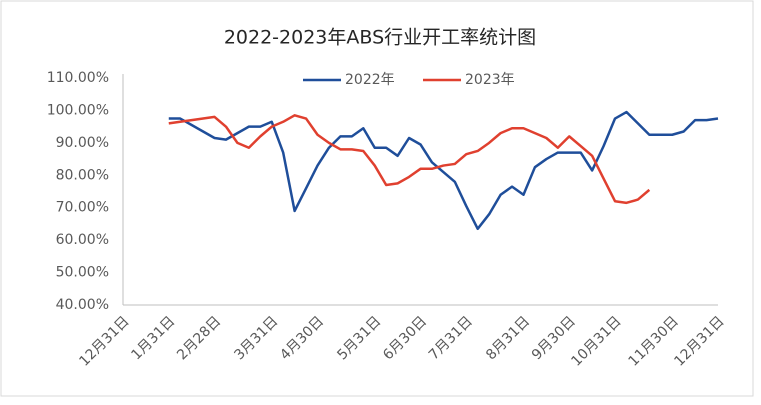  I want to click on series-line, so click(409, 159).